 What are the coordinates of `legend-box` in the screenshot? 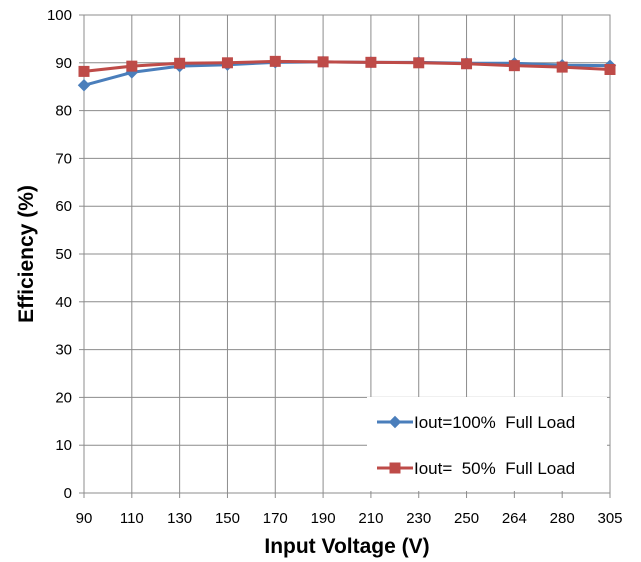 It's located at (487, 444).